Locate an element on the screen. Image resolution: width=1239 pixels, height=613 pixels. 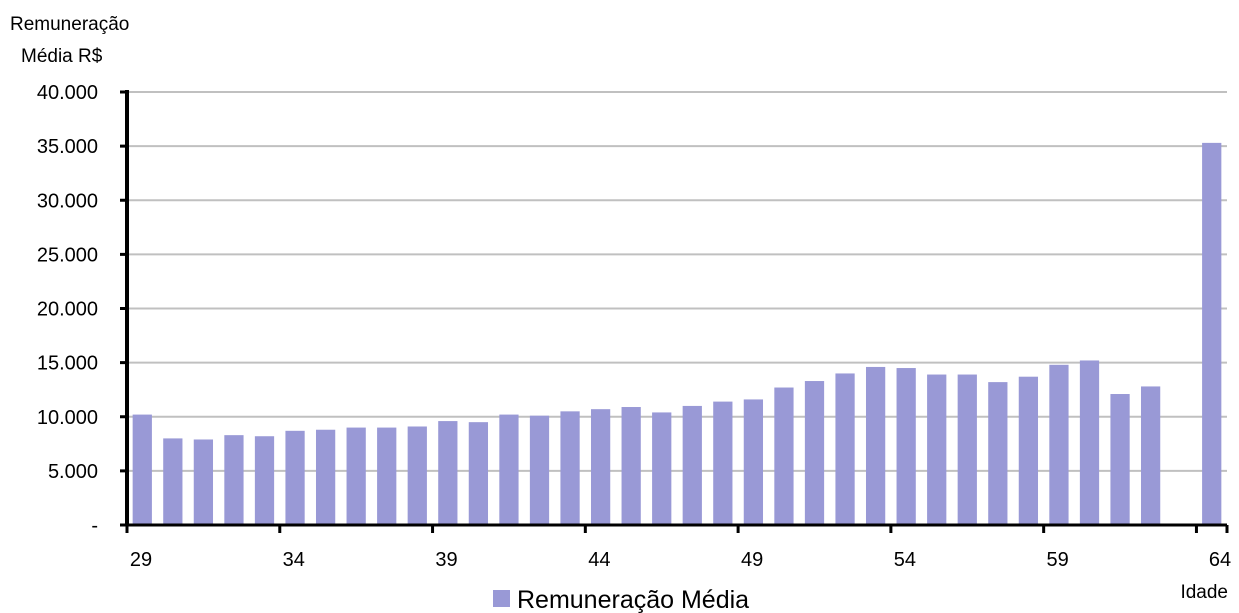
legend-label: Remuneração Média is located at coordinates (633, 599).